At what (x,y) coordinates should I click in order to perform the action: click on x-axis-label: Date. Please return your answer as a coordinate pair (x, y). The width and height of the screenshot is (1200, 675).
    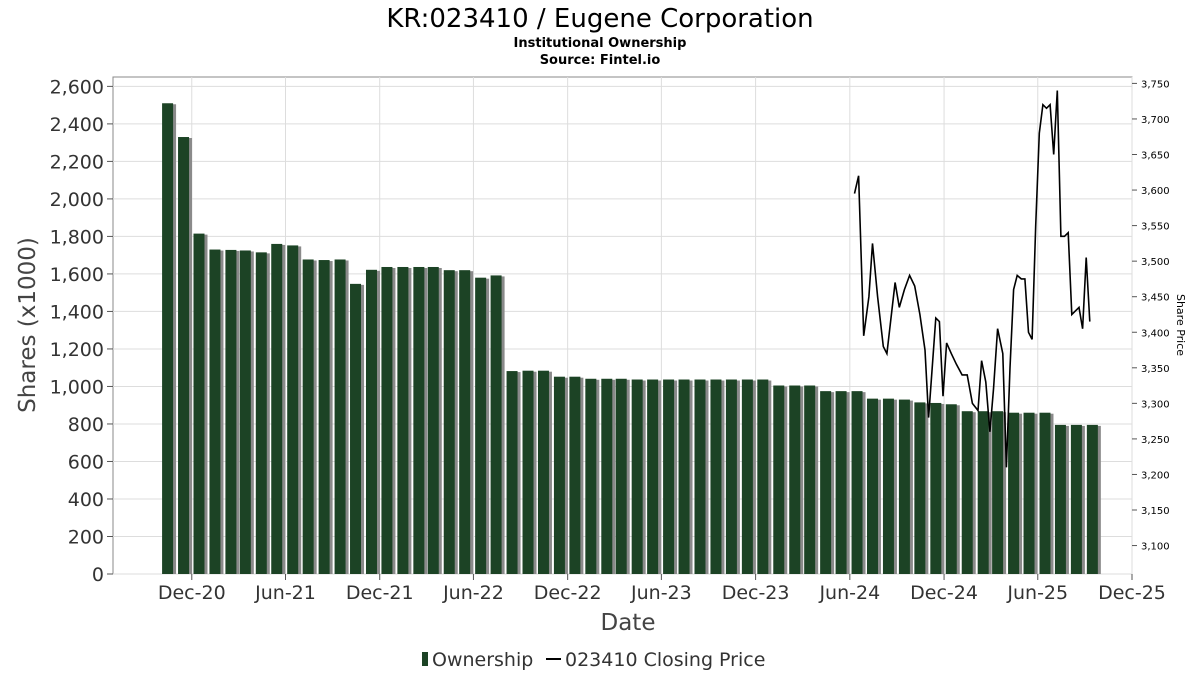
    Looking at the image, I should click on (628, 623).